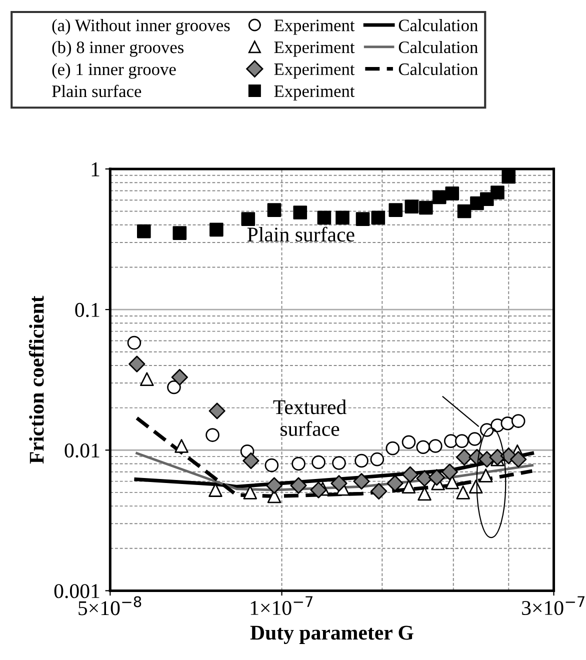 This screenshot has height=660, width=586. I want to click on y-tick-label: 0.1, so click(87, 310).